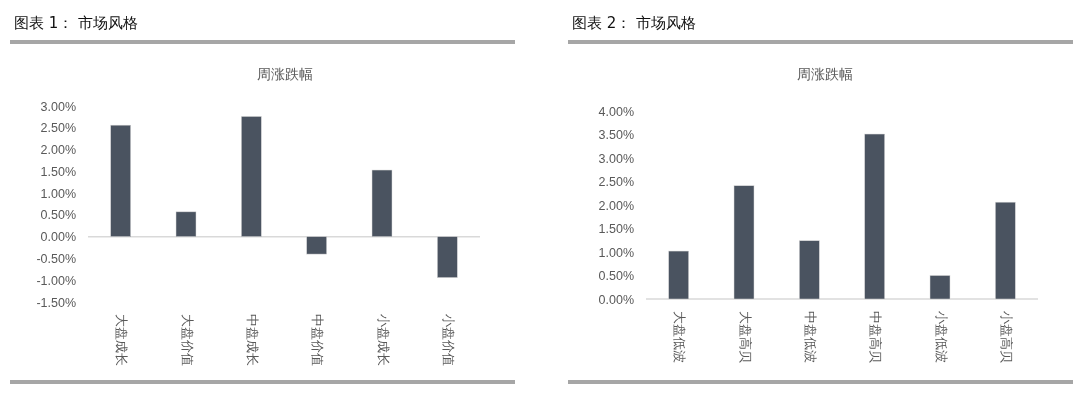 The height and width of the screenshot is (414, 1080). I want to click on x-tick-label: 小盘价值, so click(448, 340).